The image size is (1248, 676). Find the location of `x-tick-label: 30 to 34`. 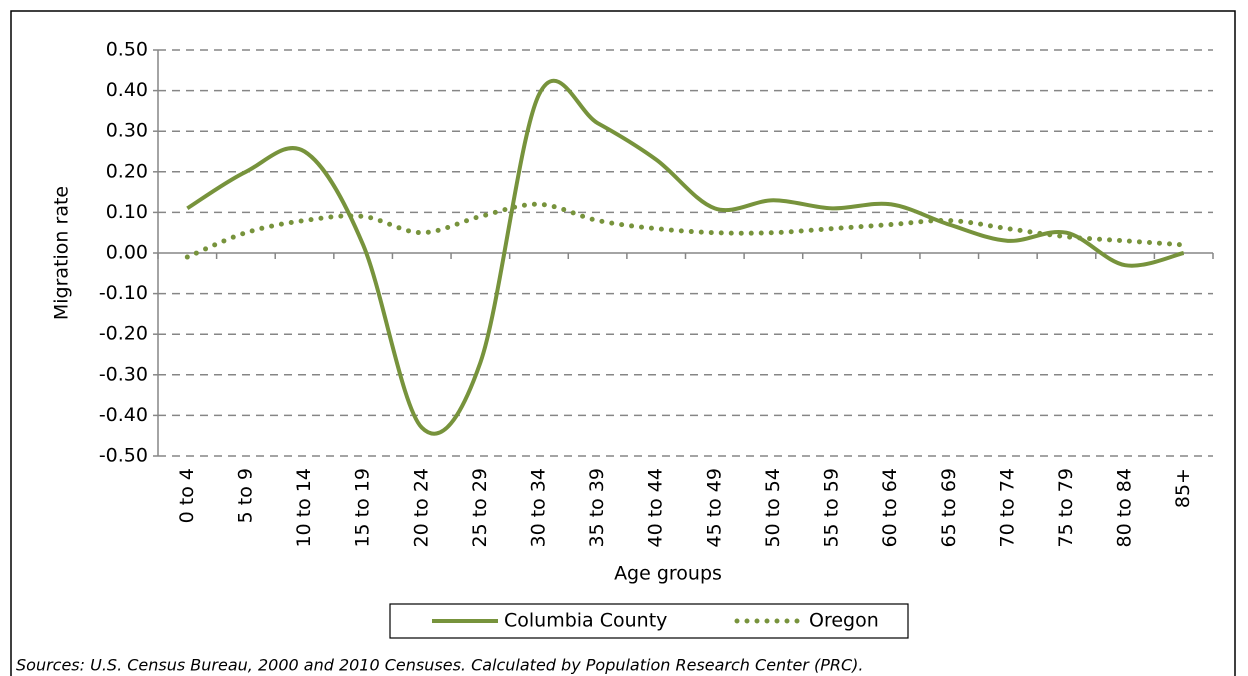

x-tick-label: 30 to 34 is located at coordinates (538, 508).